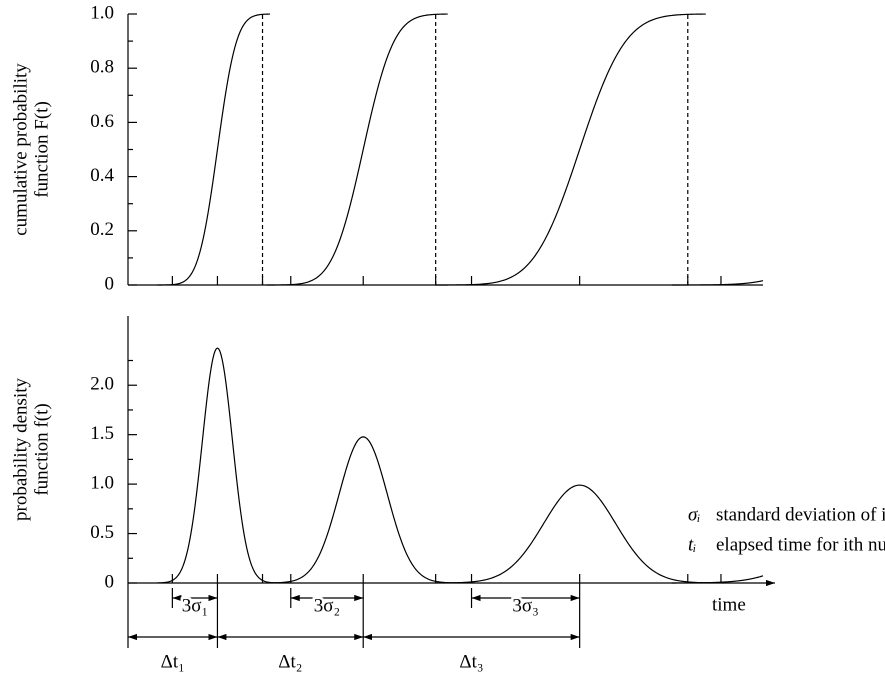 This screenshot has width=885, height=677. What do you see at coordinates (290, 661) in the screenshot?
I see `interval-label: Δt₂` at bounding box center [290, 661].